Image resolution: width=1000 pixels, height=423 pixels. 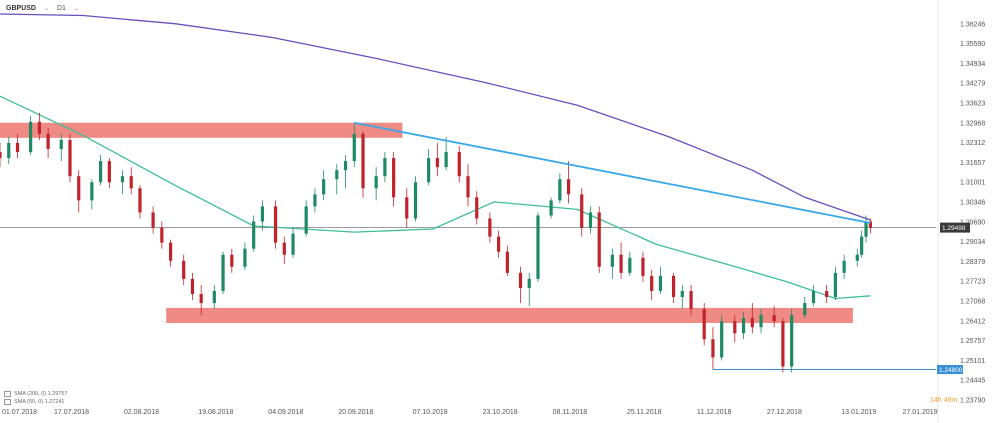 I want to click on trendline, so click(x=612, y=172).